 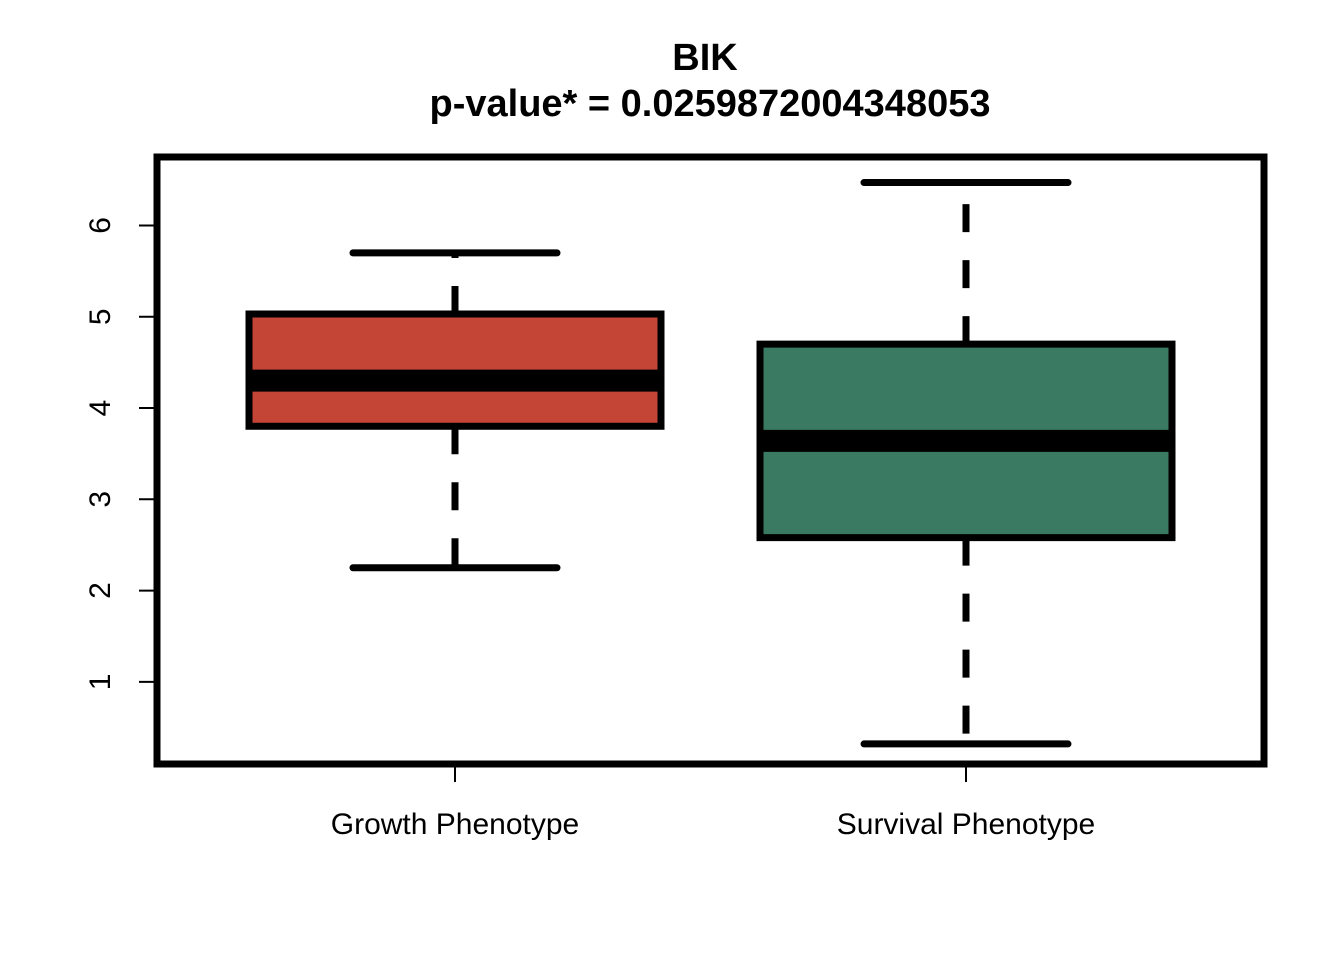 What do you see at coordinates (120, 453) in the screenshot?
I see `y-axis: 1 2 3 4 5 6` at bounding box center [120, 453].